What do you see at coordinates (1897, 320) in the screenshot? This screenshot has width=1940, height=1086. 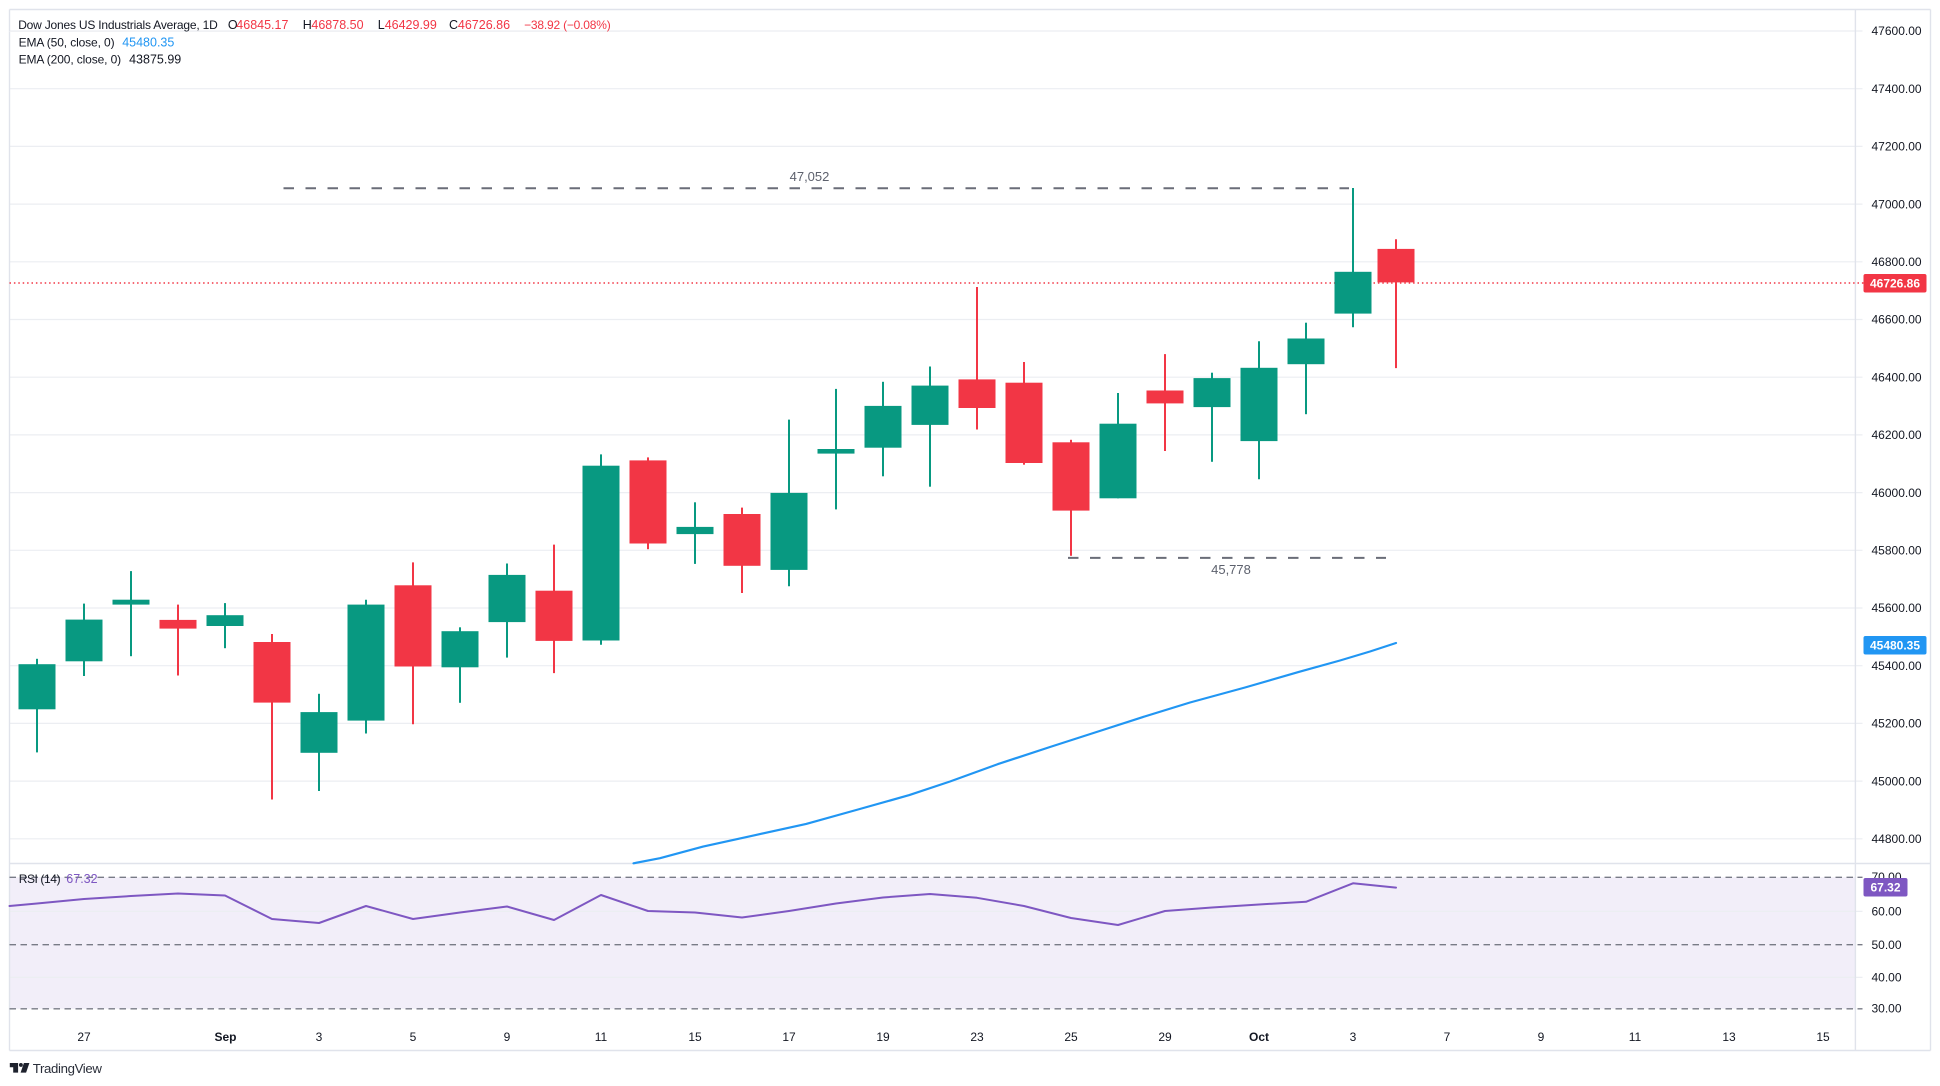 I see `svg-text: 46600.00` at bounding box center [1897, 320].